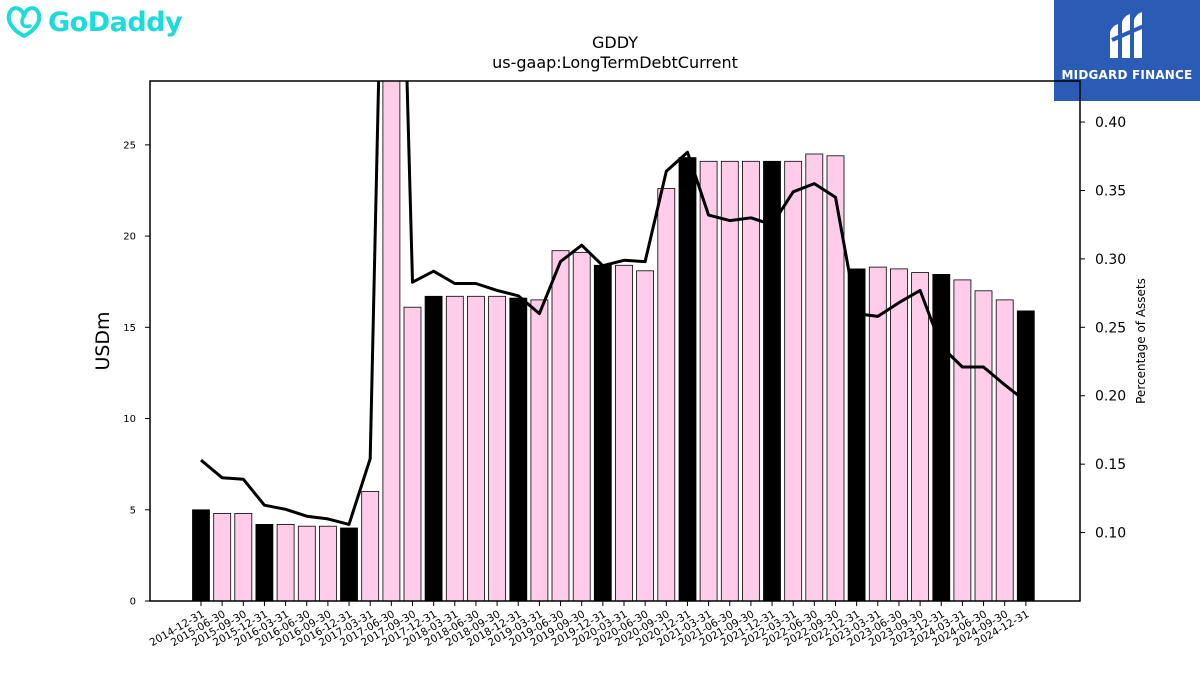  I want to click on godaddy-logo-text: GoDaddy, so click(115, 22).